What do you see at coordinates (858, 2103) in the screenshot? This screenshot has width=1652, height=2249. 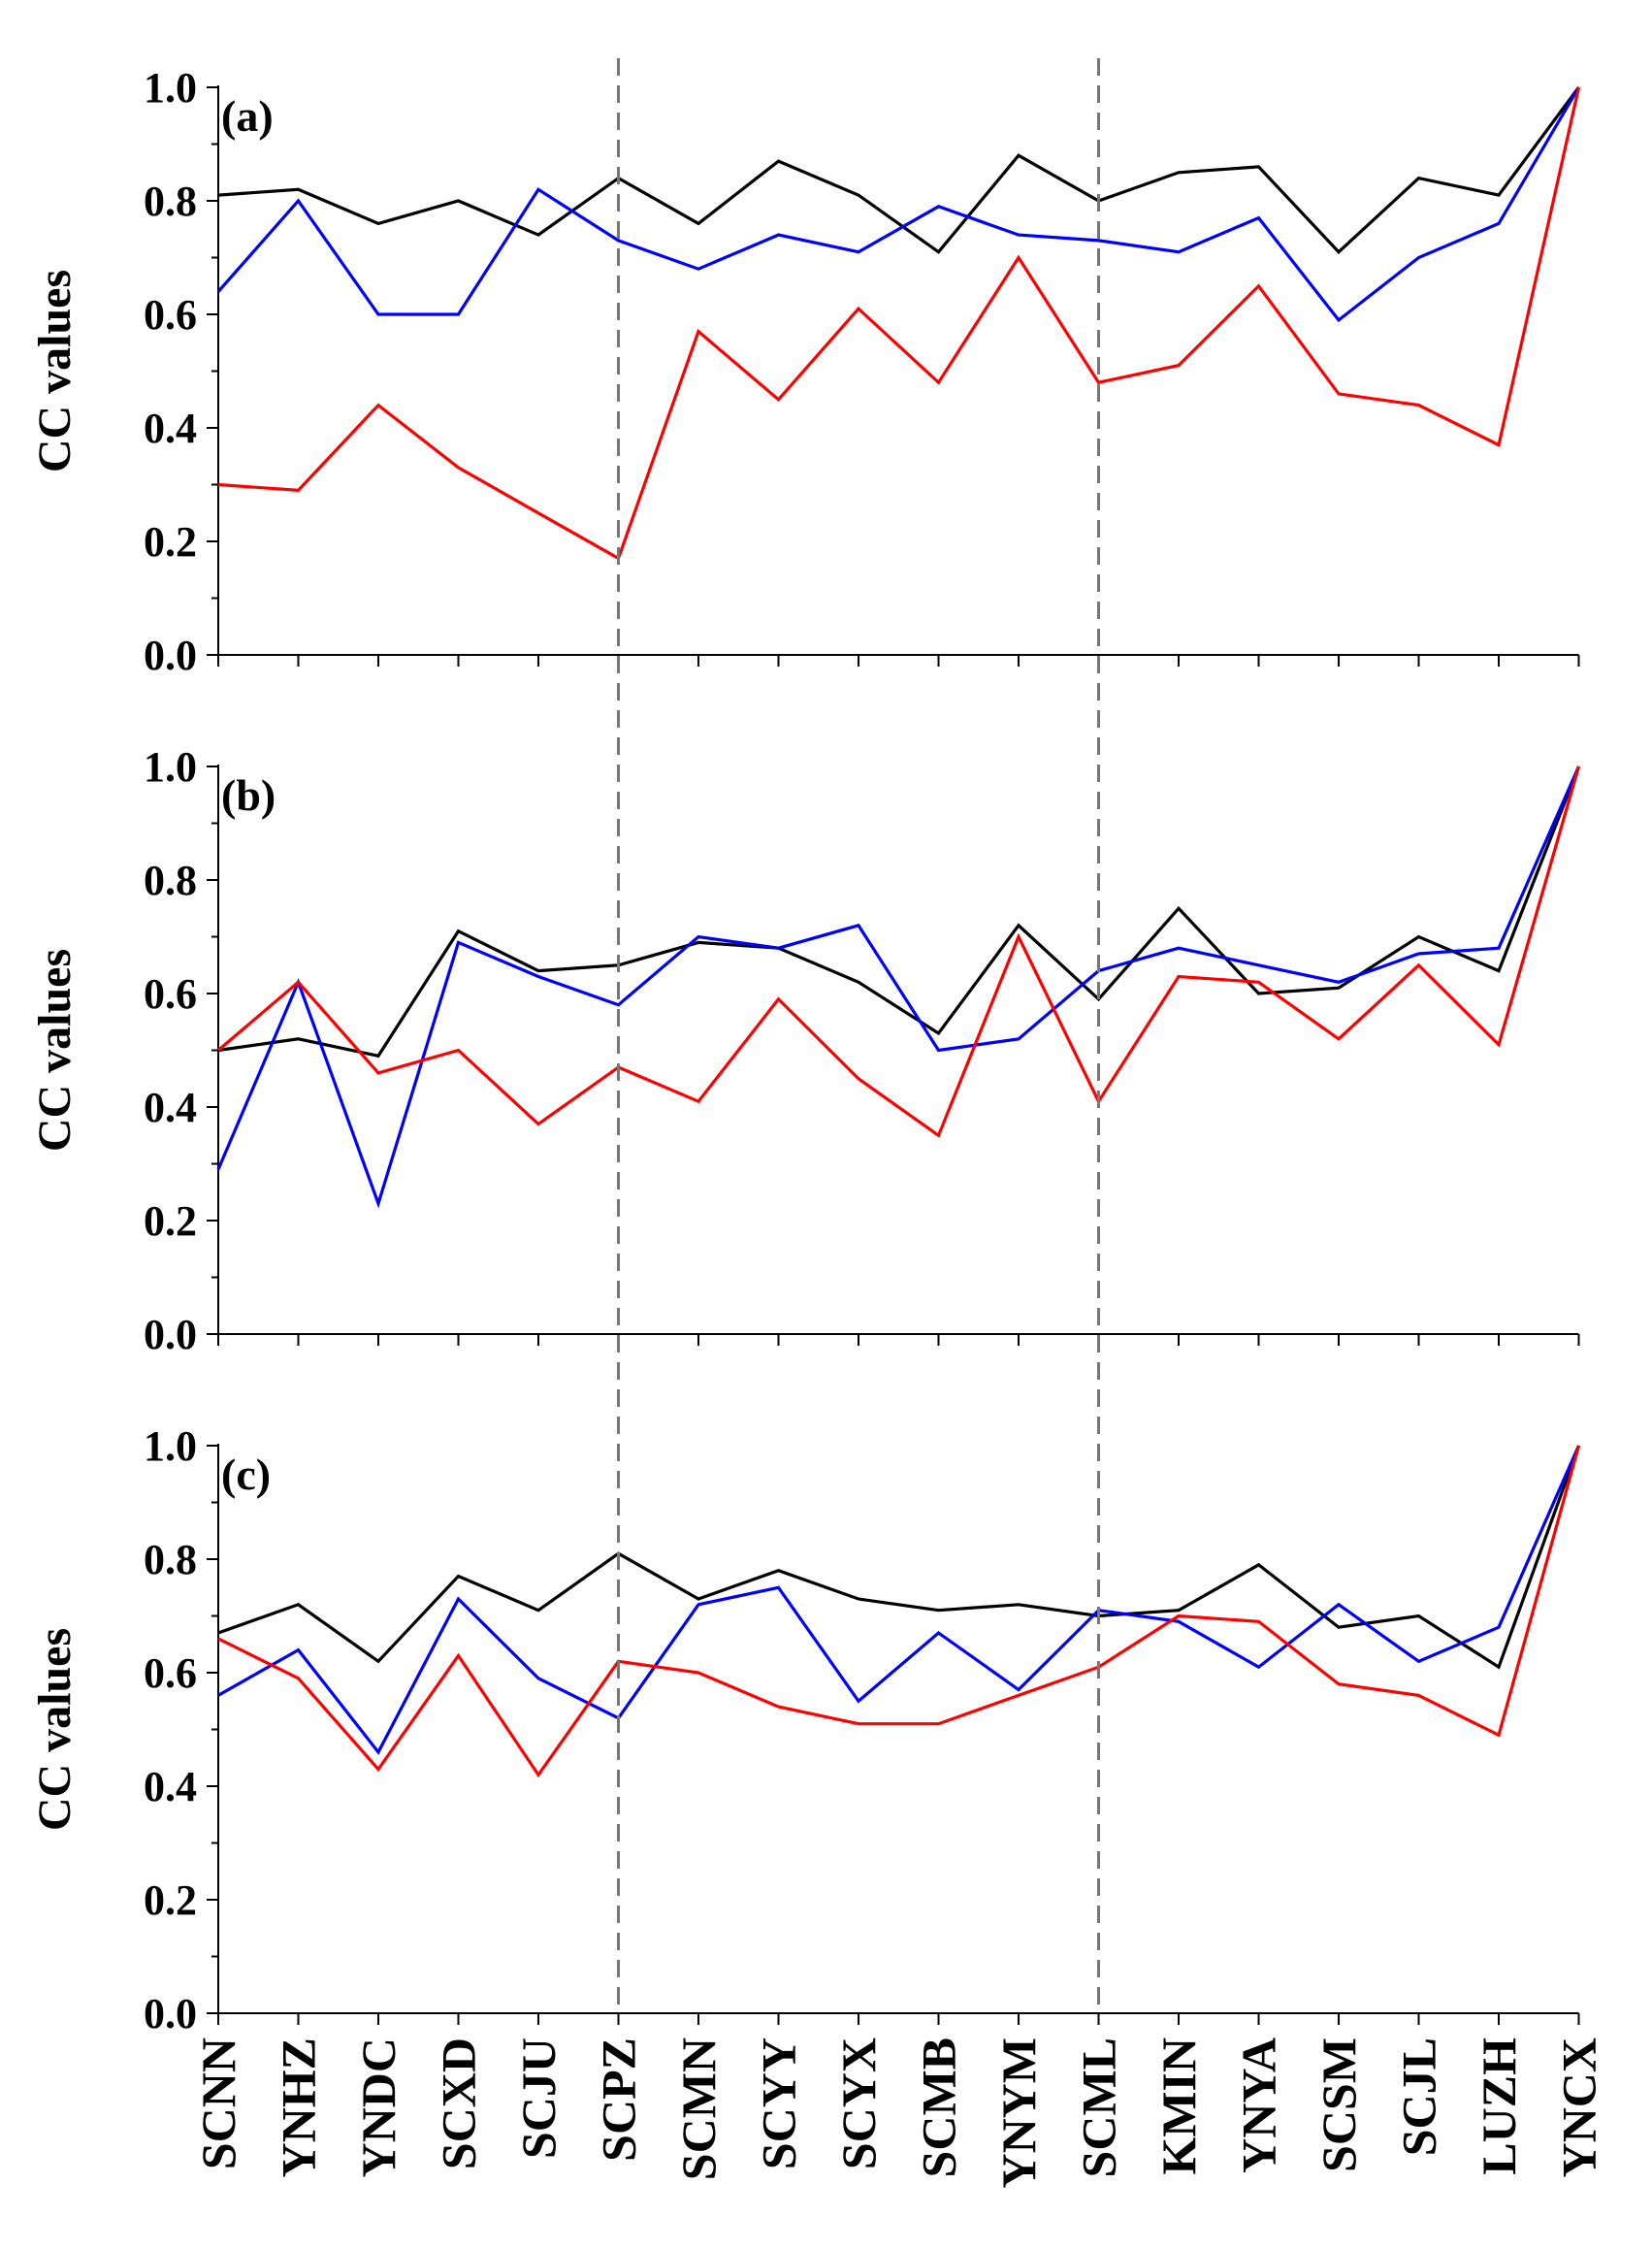 I see `x-category-label: SCYX` at bounding box center [858, 2103].